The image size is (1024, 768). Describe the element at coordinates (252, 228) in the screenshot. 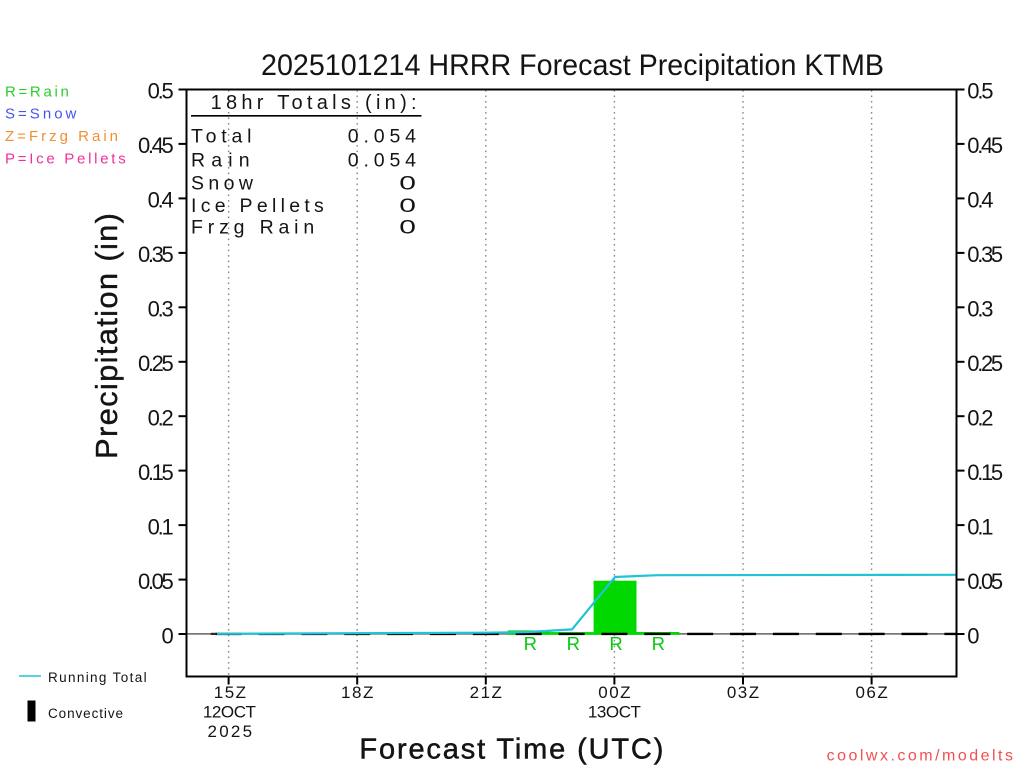

I see `svg-text: Frzg Rain` at that location.